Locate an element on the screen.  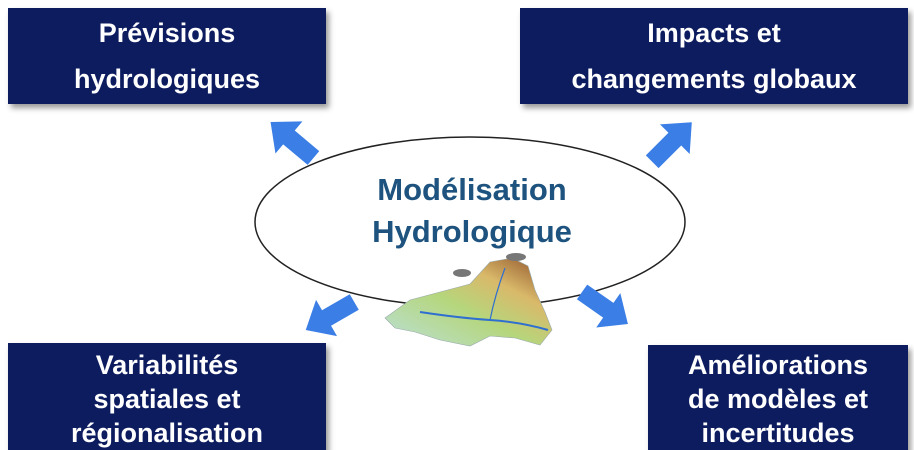
node-label: hydrologiques is located at coordinates (167, 79).